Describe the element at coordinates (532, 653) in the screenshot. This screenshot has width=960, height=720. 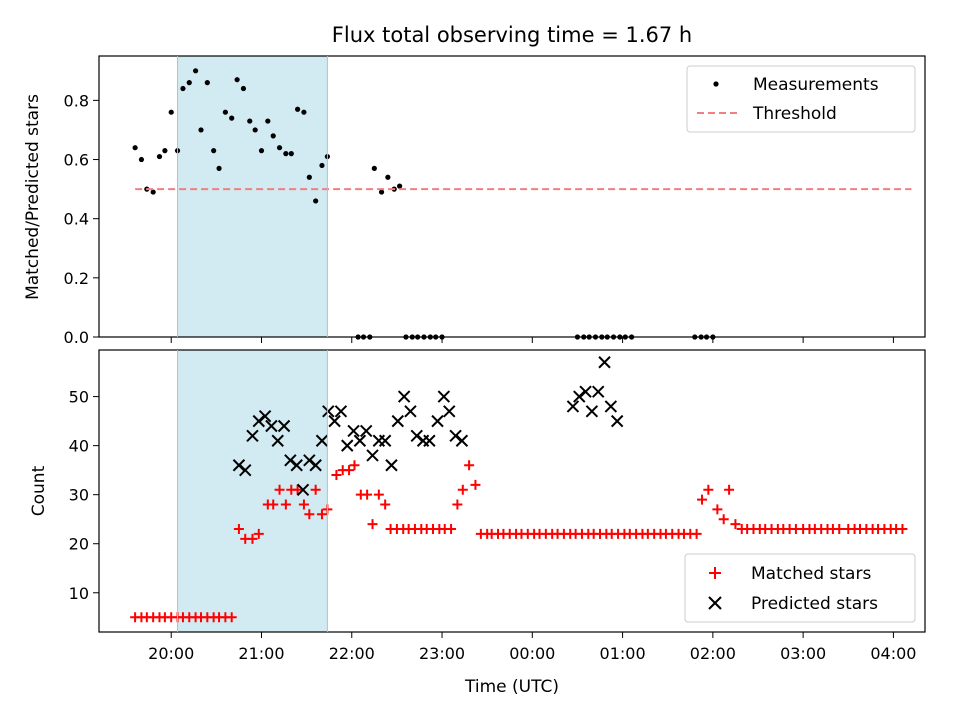
I see `x-tick-label: 00:00` at that location.